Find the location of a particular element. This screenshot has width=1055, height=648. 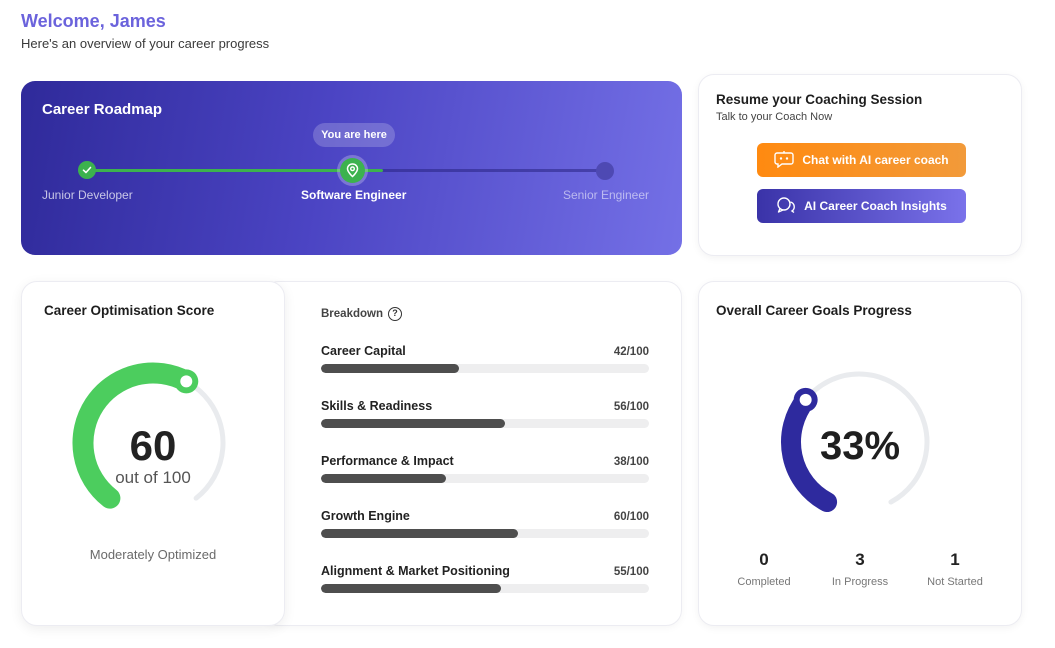

breakdown-item-label: Alignment & Market Positioning is located at coordinates (415, 571).